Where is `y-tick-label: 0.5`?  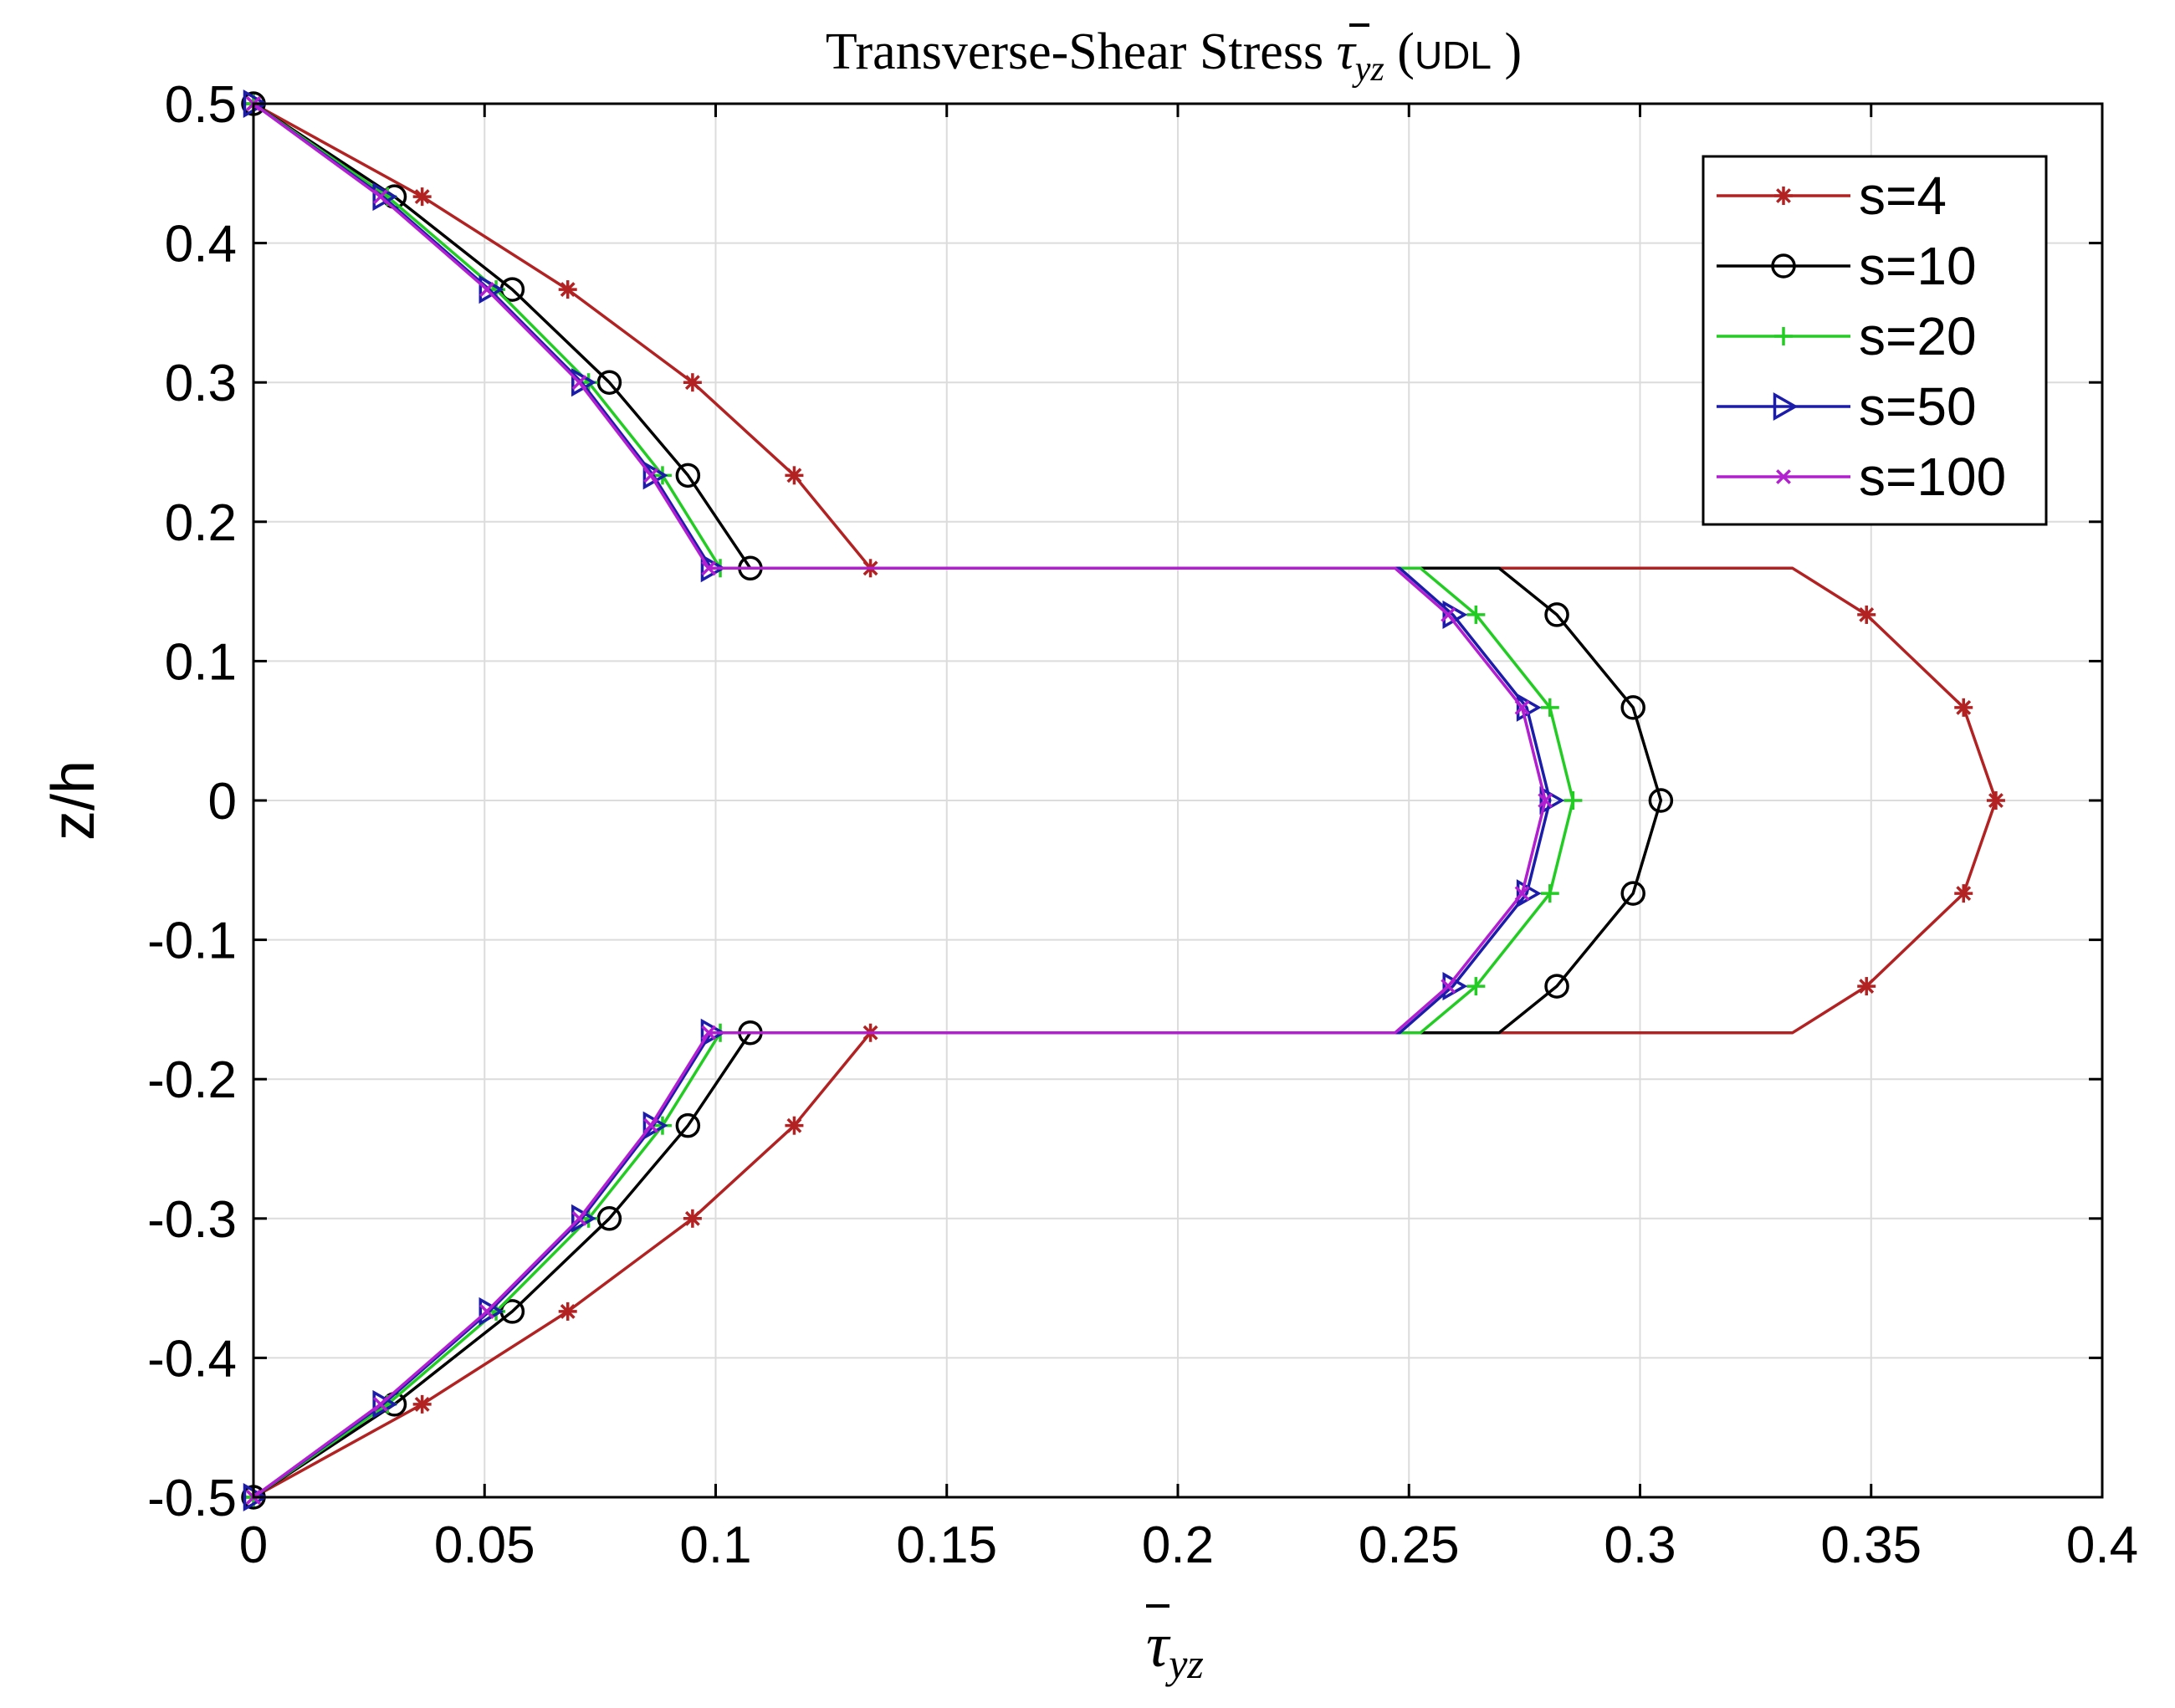
y-tick-label: 0.5 is located at coordinates (201, 105).